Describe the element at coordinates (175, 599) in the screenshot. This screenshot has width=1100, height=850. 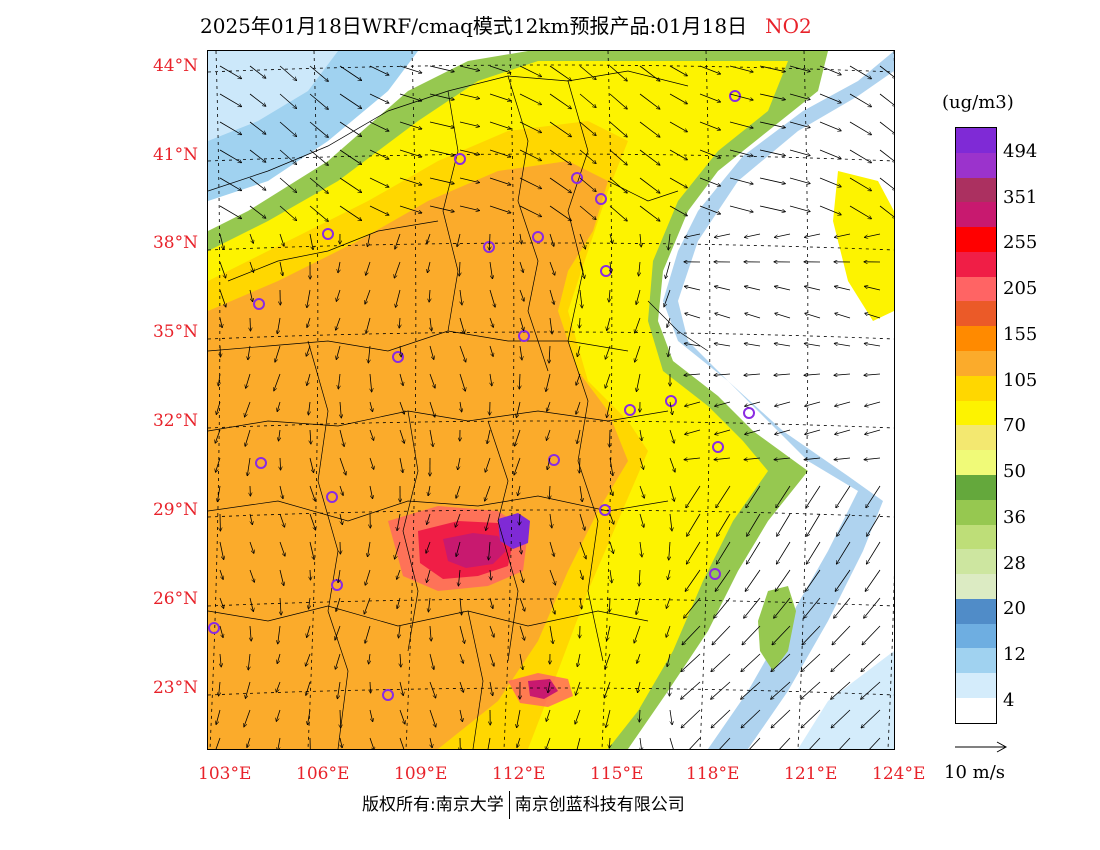
I see `lat-label: 26°N` at that location.